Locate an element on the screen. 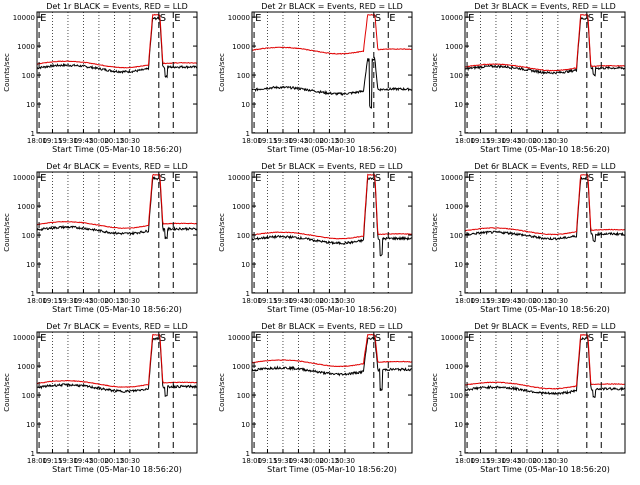  panel-title: Det 2r BLACK = Events, RED = LLD is located at coordinates (332, 6).